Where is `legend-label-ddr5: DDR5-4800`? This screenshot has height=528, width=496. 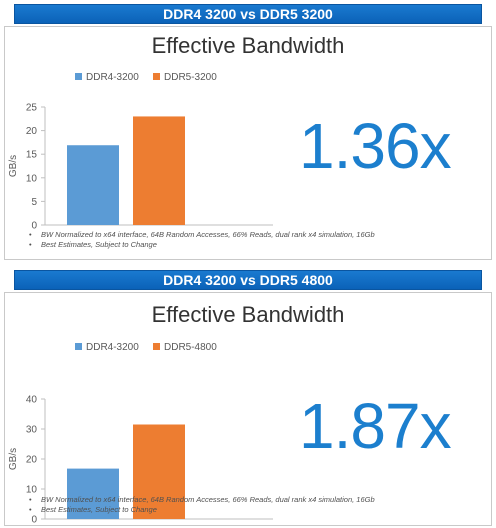
legend-label-ddr5: DDR5-4800 is located at coordinates (190, 347).